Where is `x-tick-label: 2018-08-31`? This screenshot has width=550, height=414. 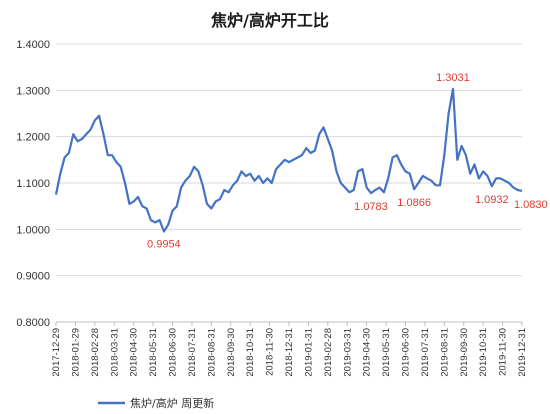
x-tick-label: 2018-08-31 is located at coordinates (211, 352).